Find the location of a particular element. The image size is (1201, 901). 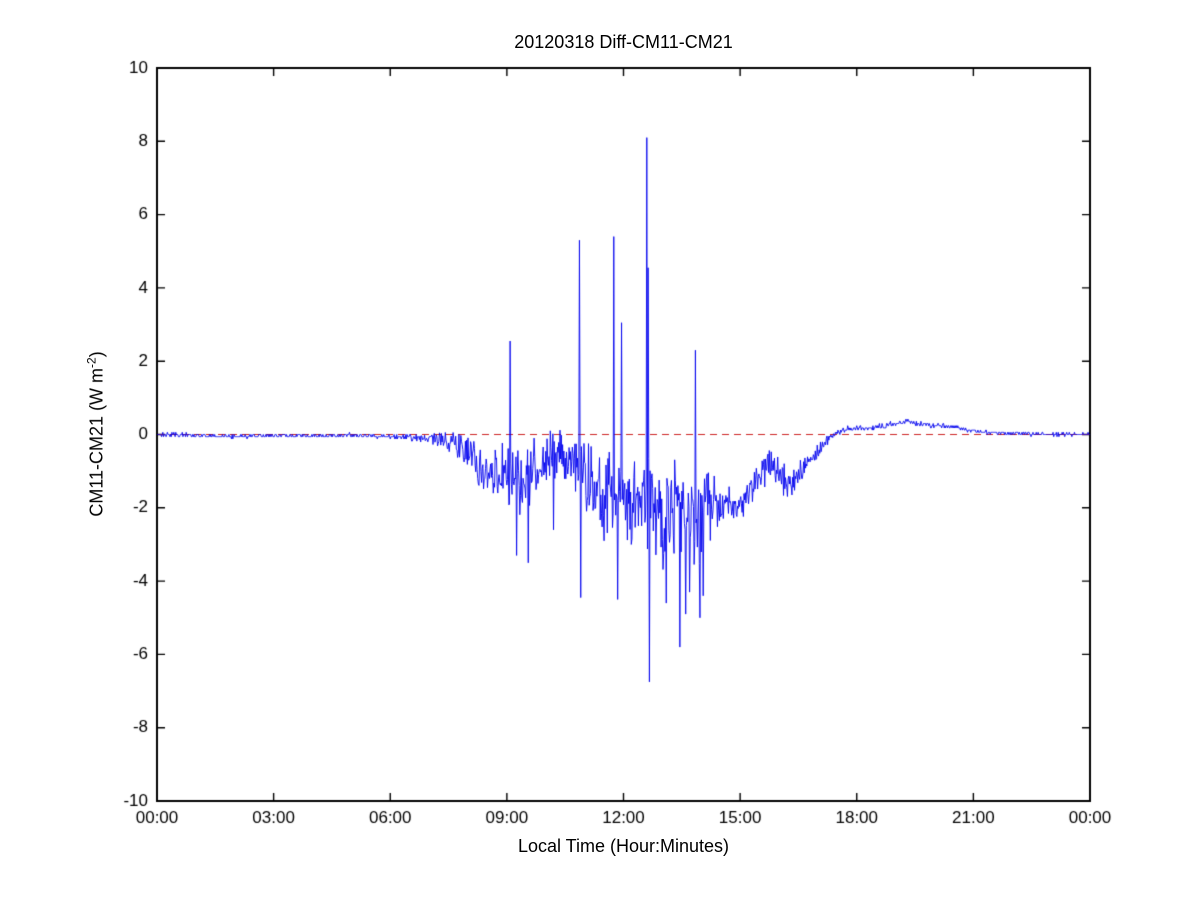

y-axis-label-exponent: -2 is located at coordinates (91, 362).